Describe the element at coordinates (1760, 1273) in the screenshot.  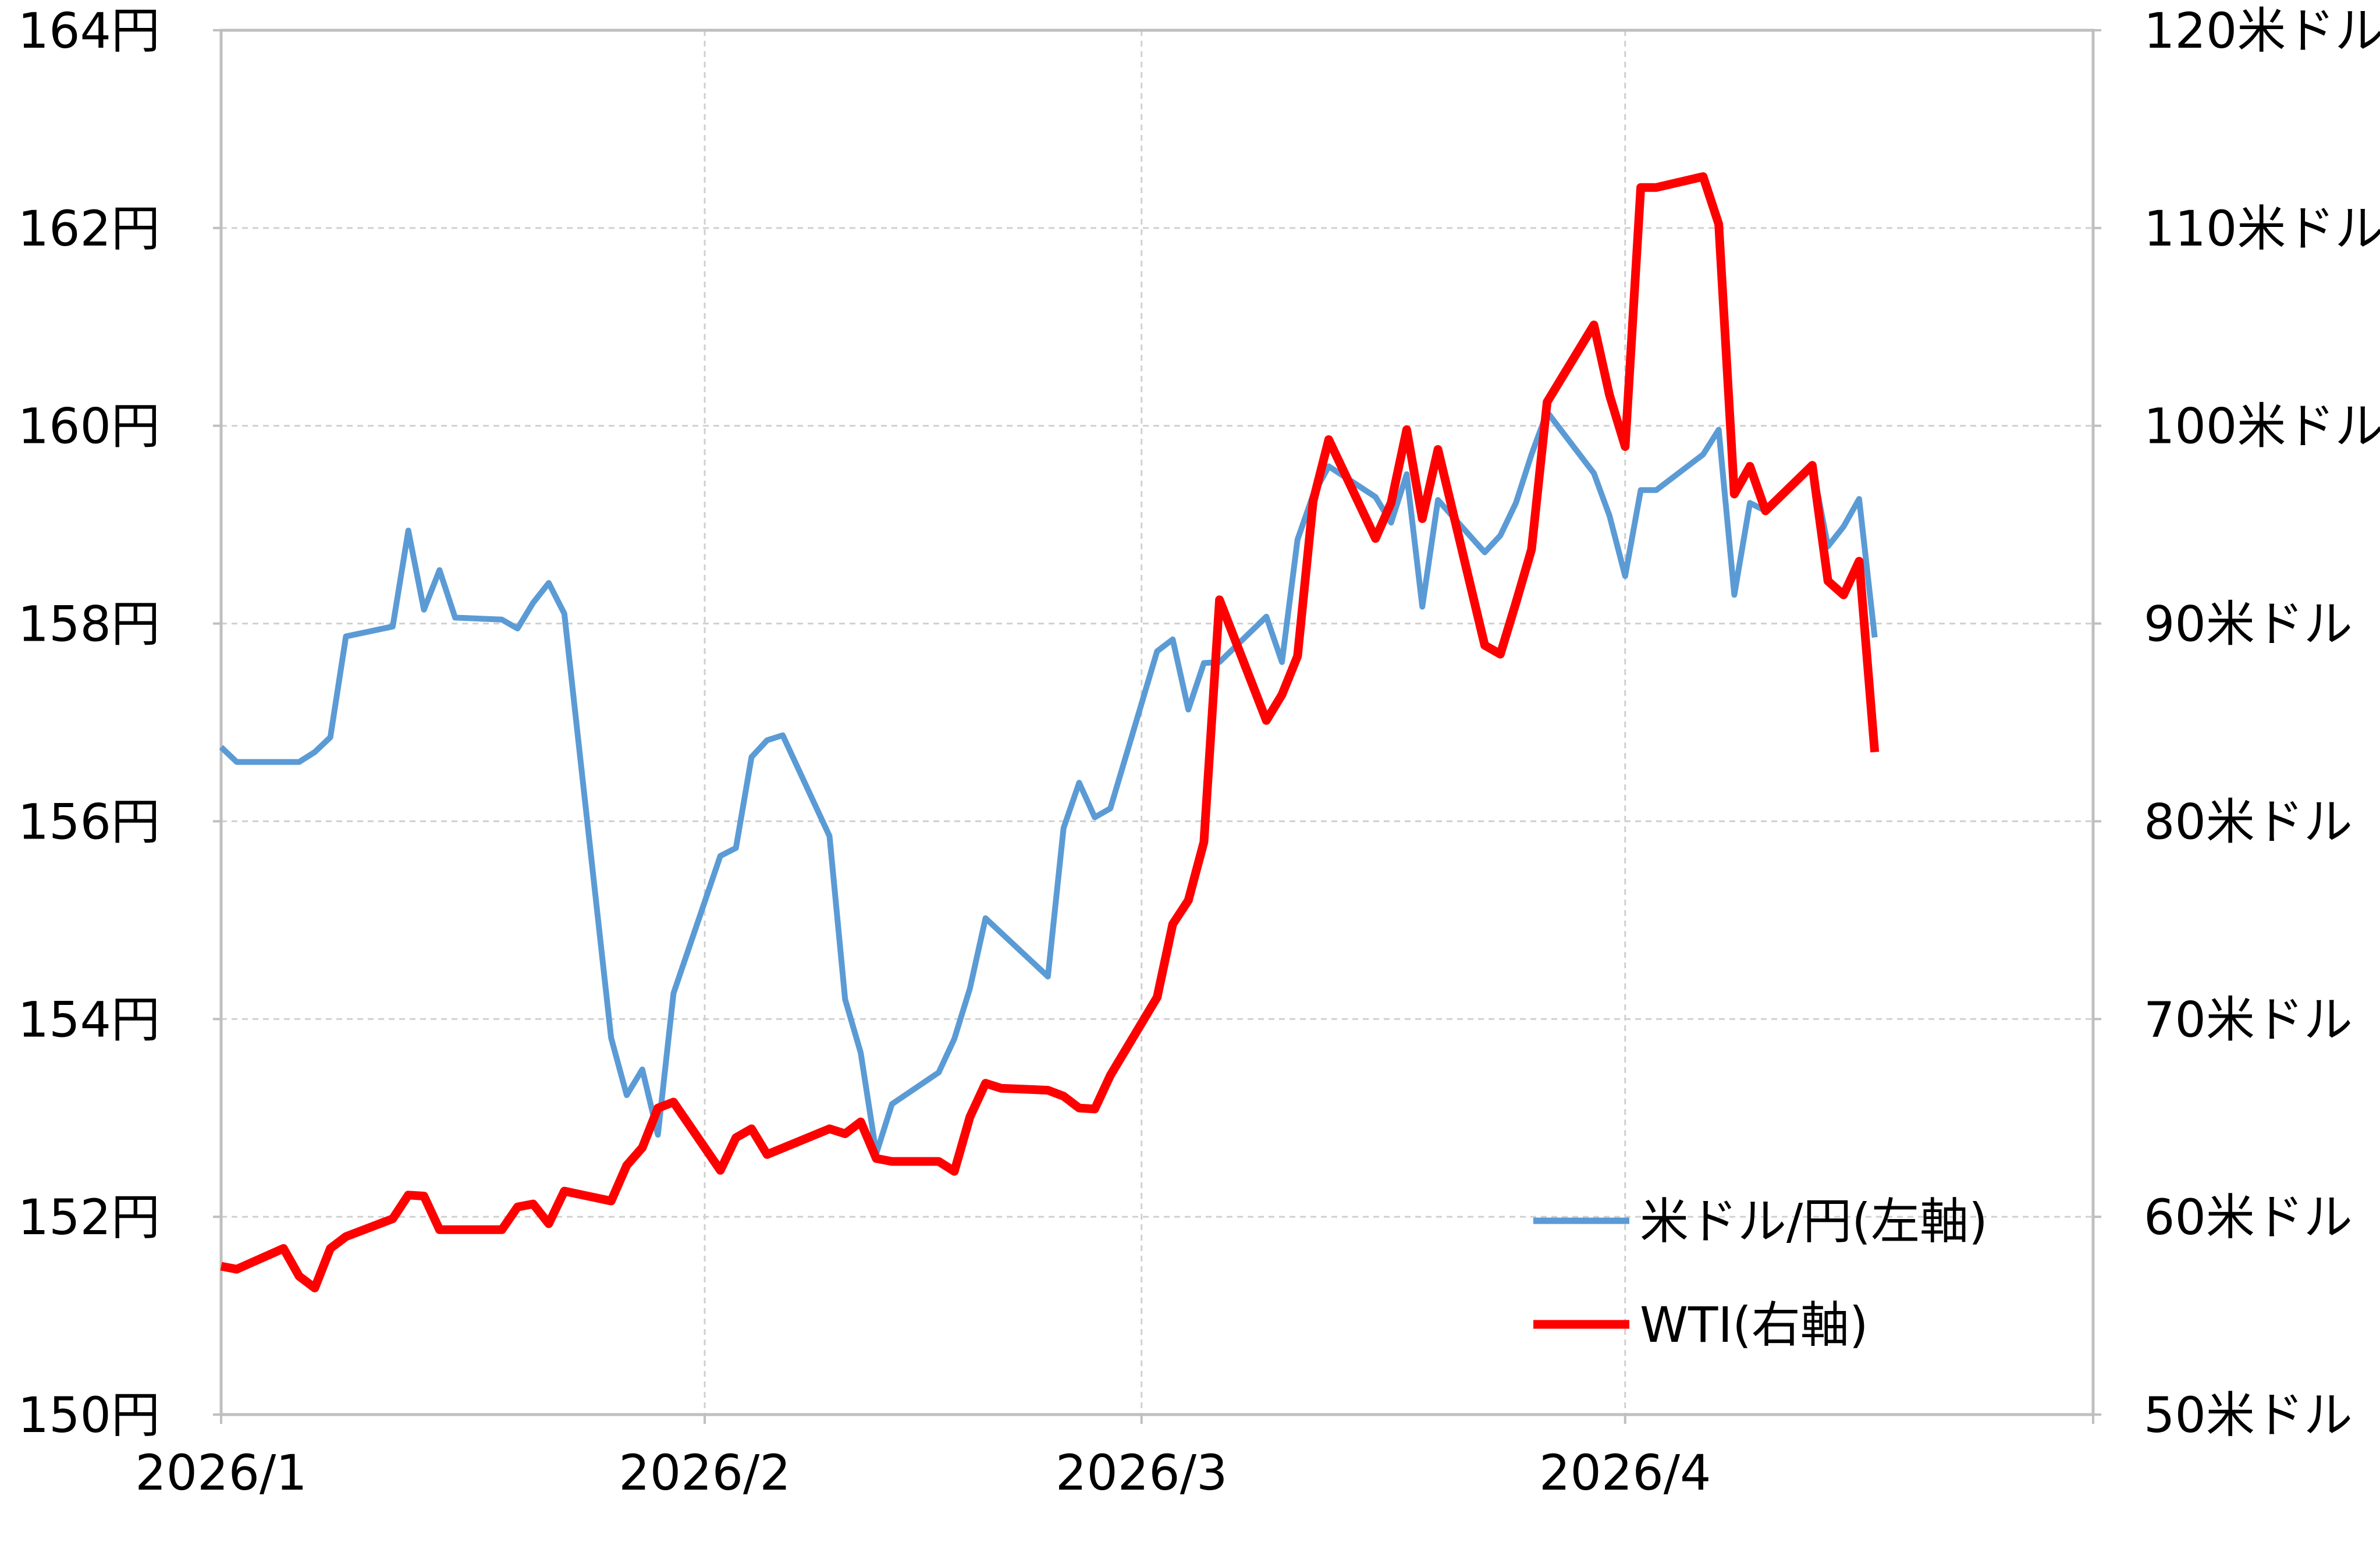
I see `legend: 米ドル/円(左軸) WTI(右軸)` at that location.